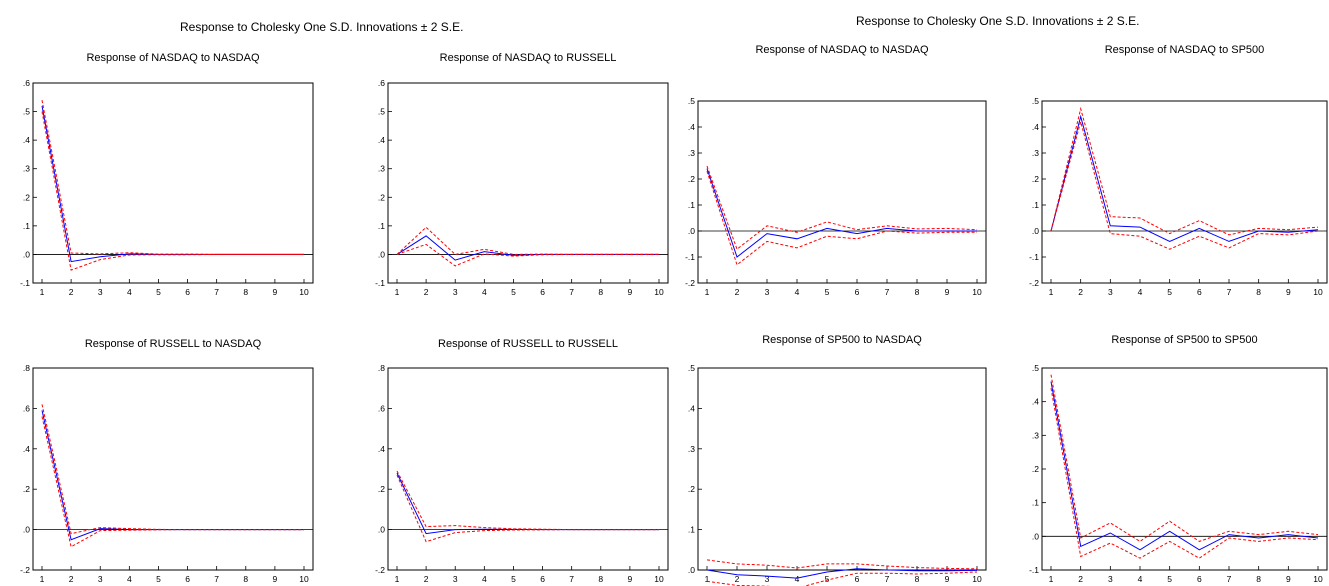 The image size is (1329, 586). Describe the element at coordinates (1185, 50) in the screenshot. I see `panel-title: Response of NASDAQ to SP500` at that location.